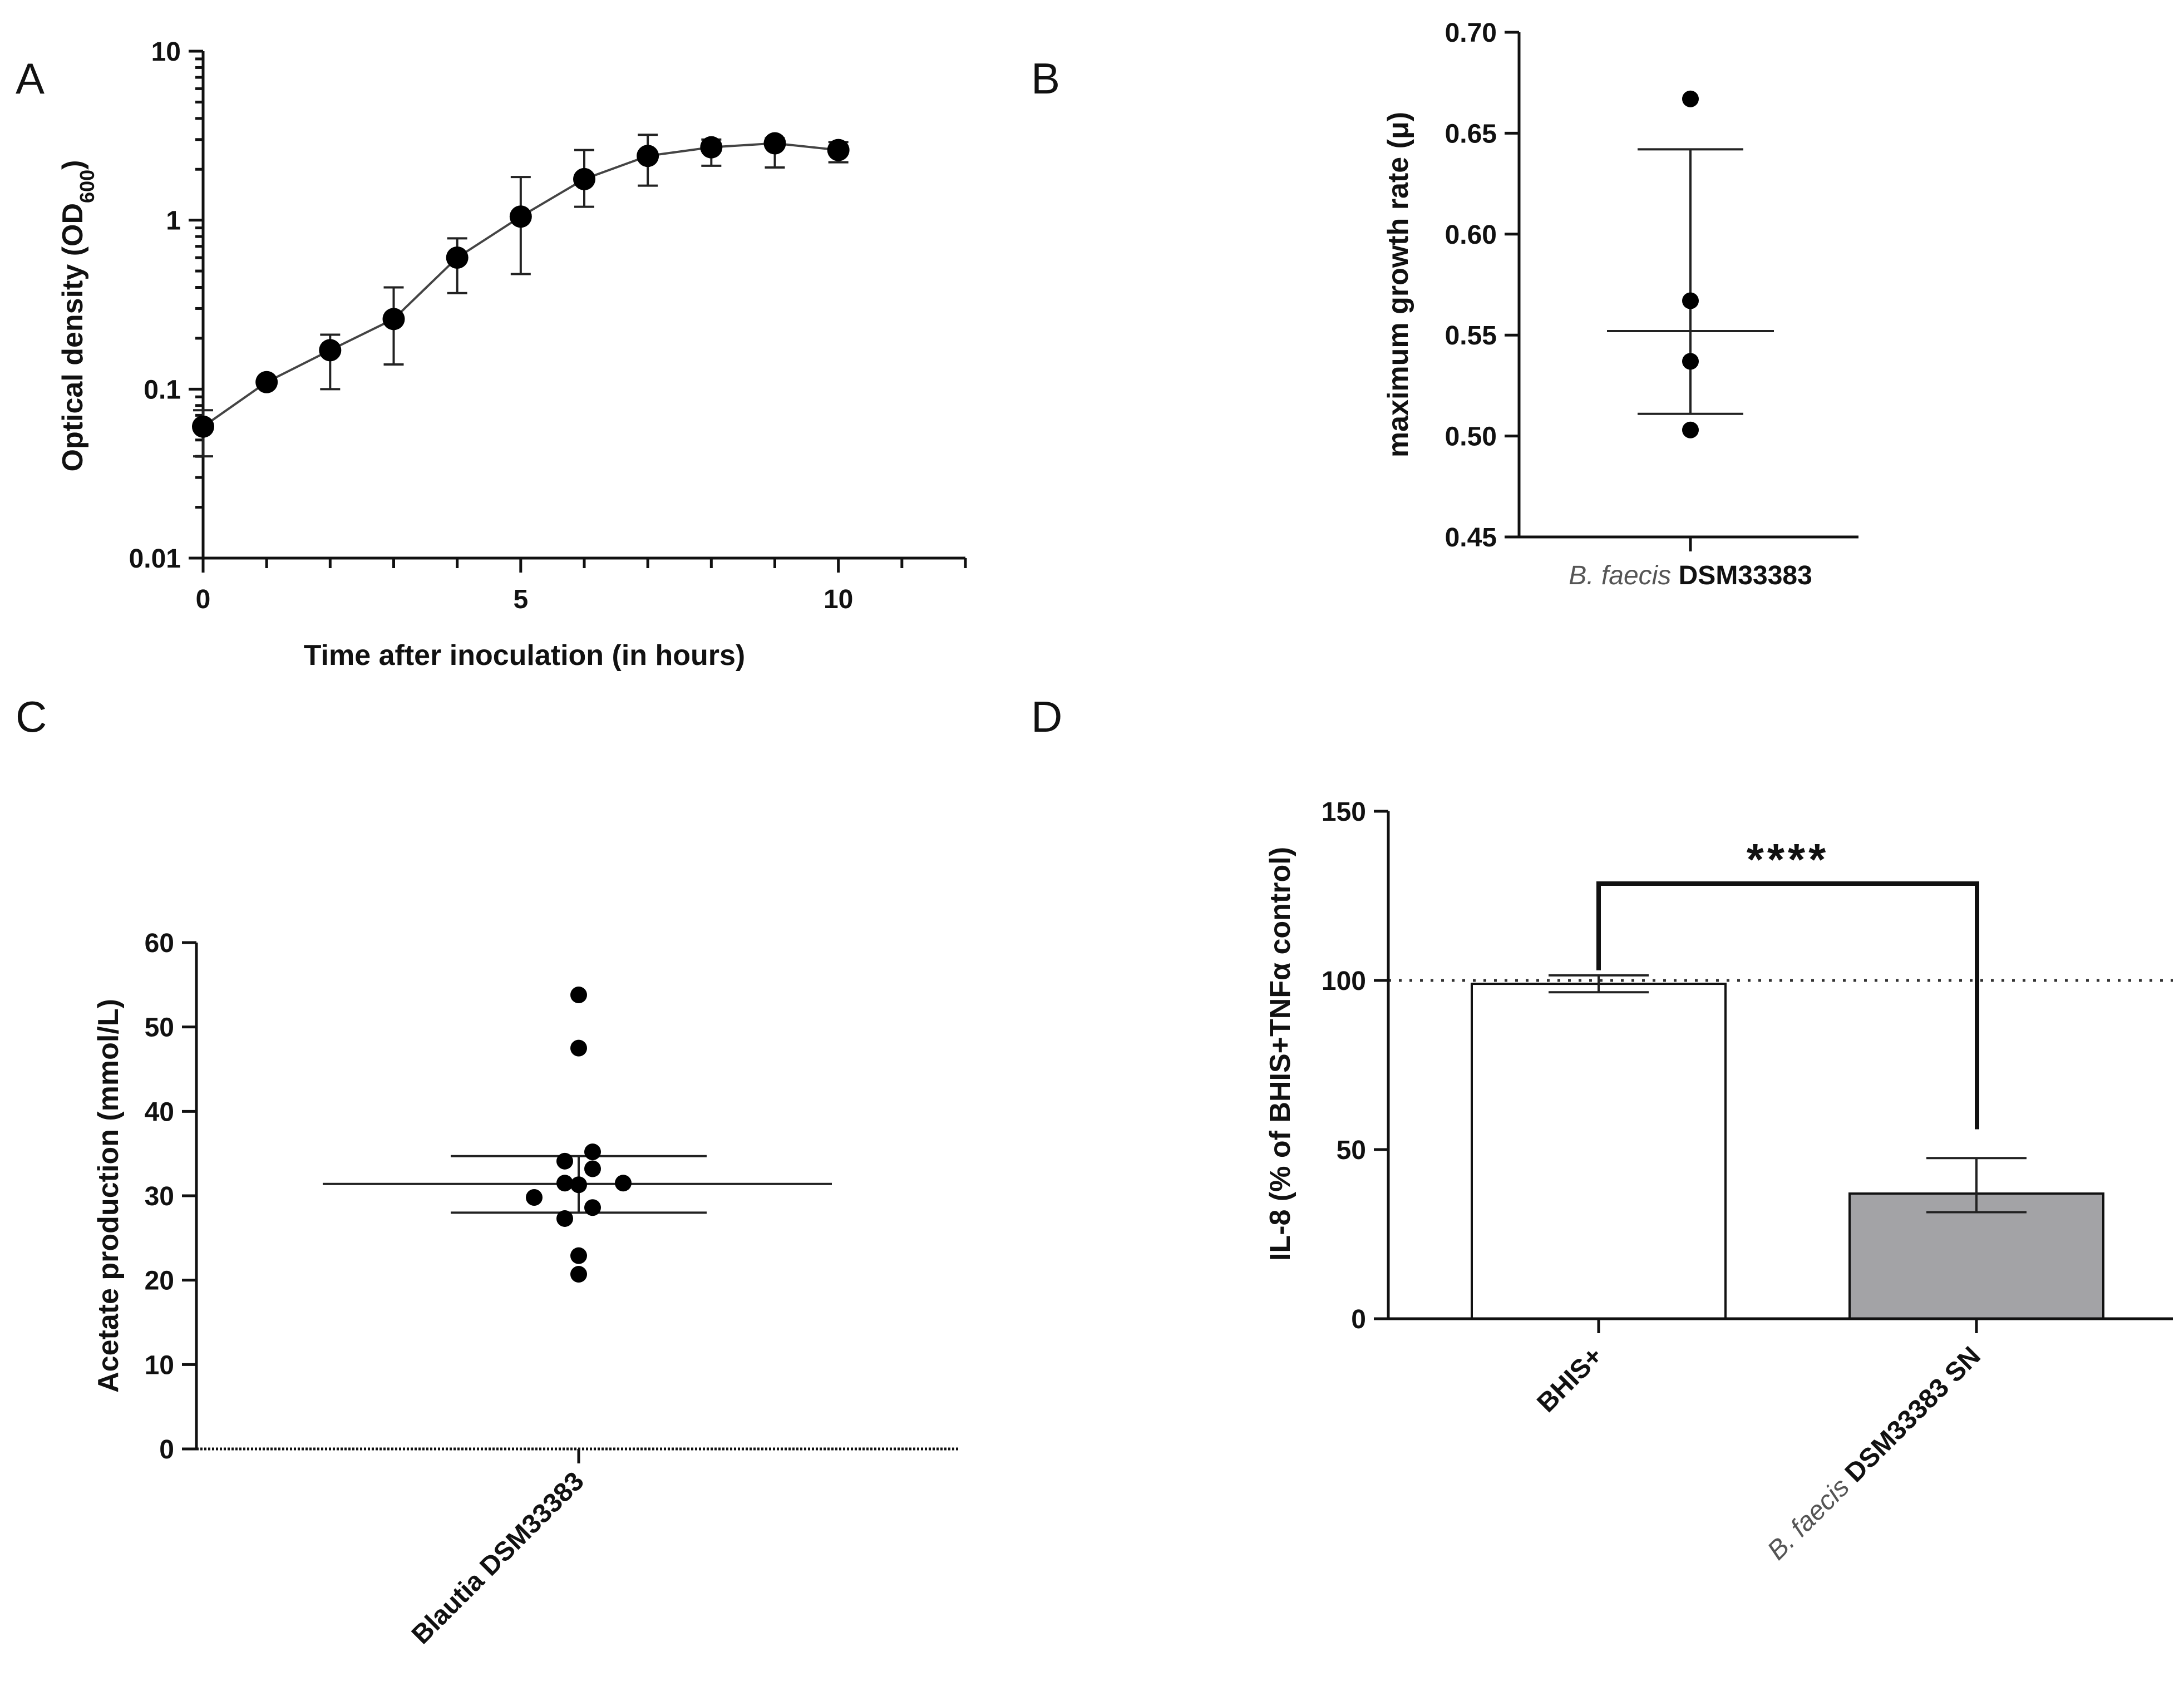 The height and width of the screenshot is (1701, 2184). I want to click on x-category-rest: DSM33383, so click(1741, 575).